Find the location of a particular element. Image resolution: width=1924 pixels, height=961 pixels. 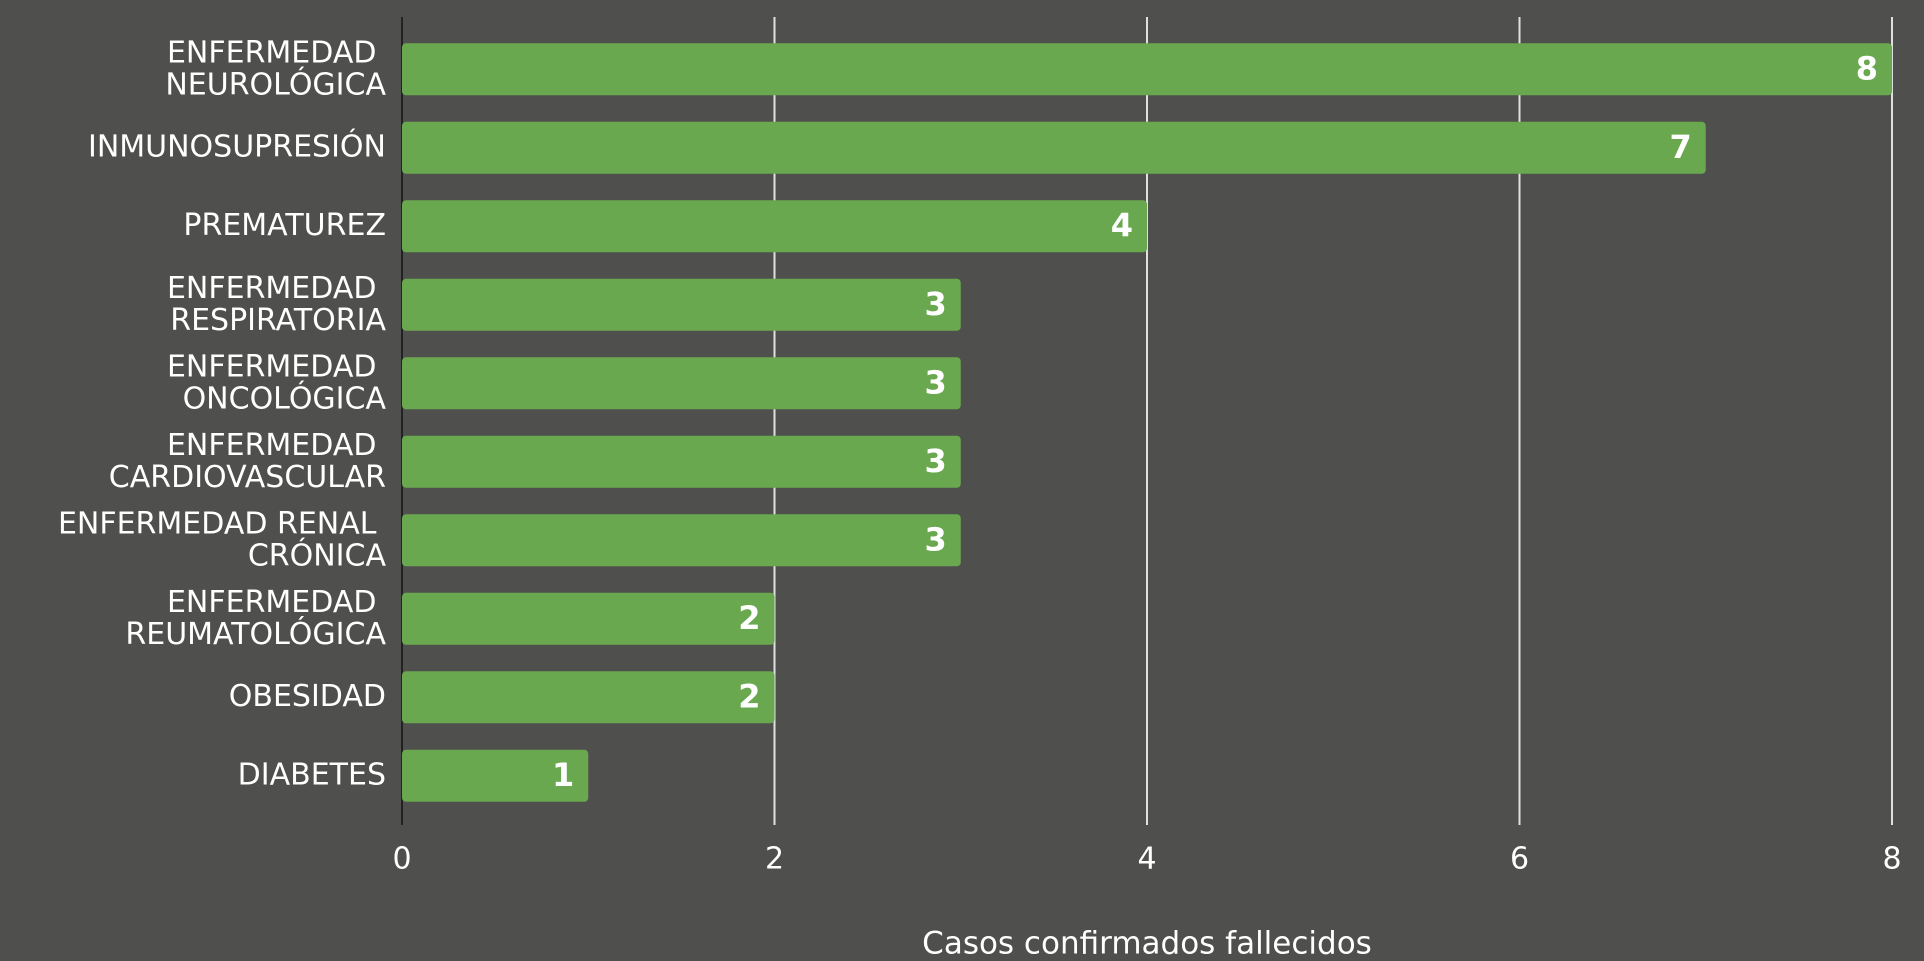

y-tick-label: DIABETES is located at coordinates (312, 774).